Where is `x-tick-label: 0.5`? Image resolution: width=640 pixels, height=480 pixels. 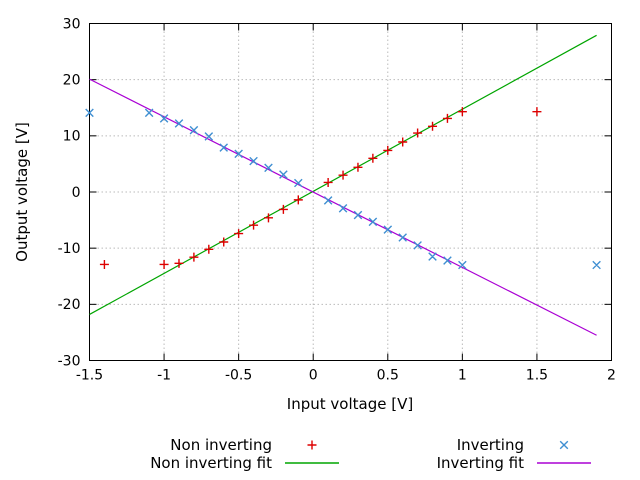
x-tick-label: 0.5 is located at coordinates (388, 376).